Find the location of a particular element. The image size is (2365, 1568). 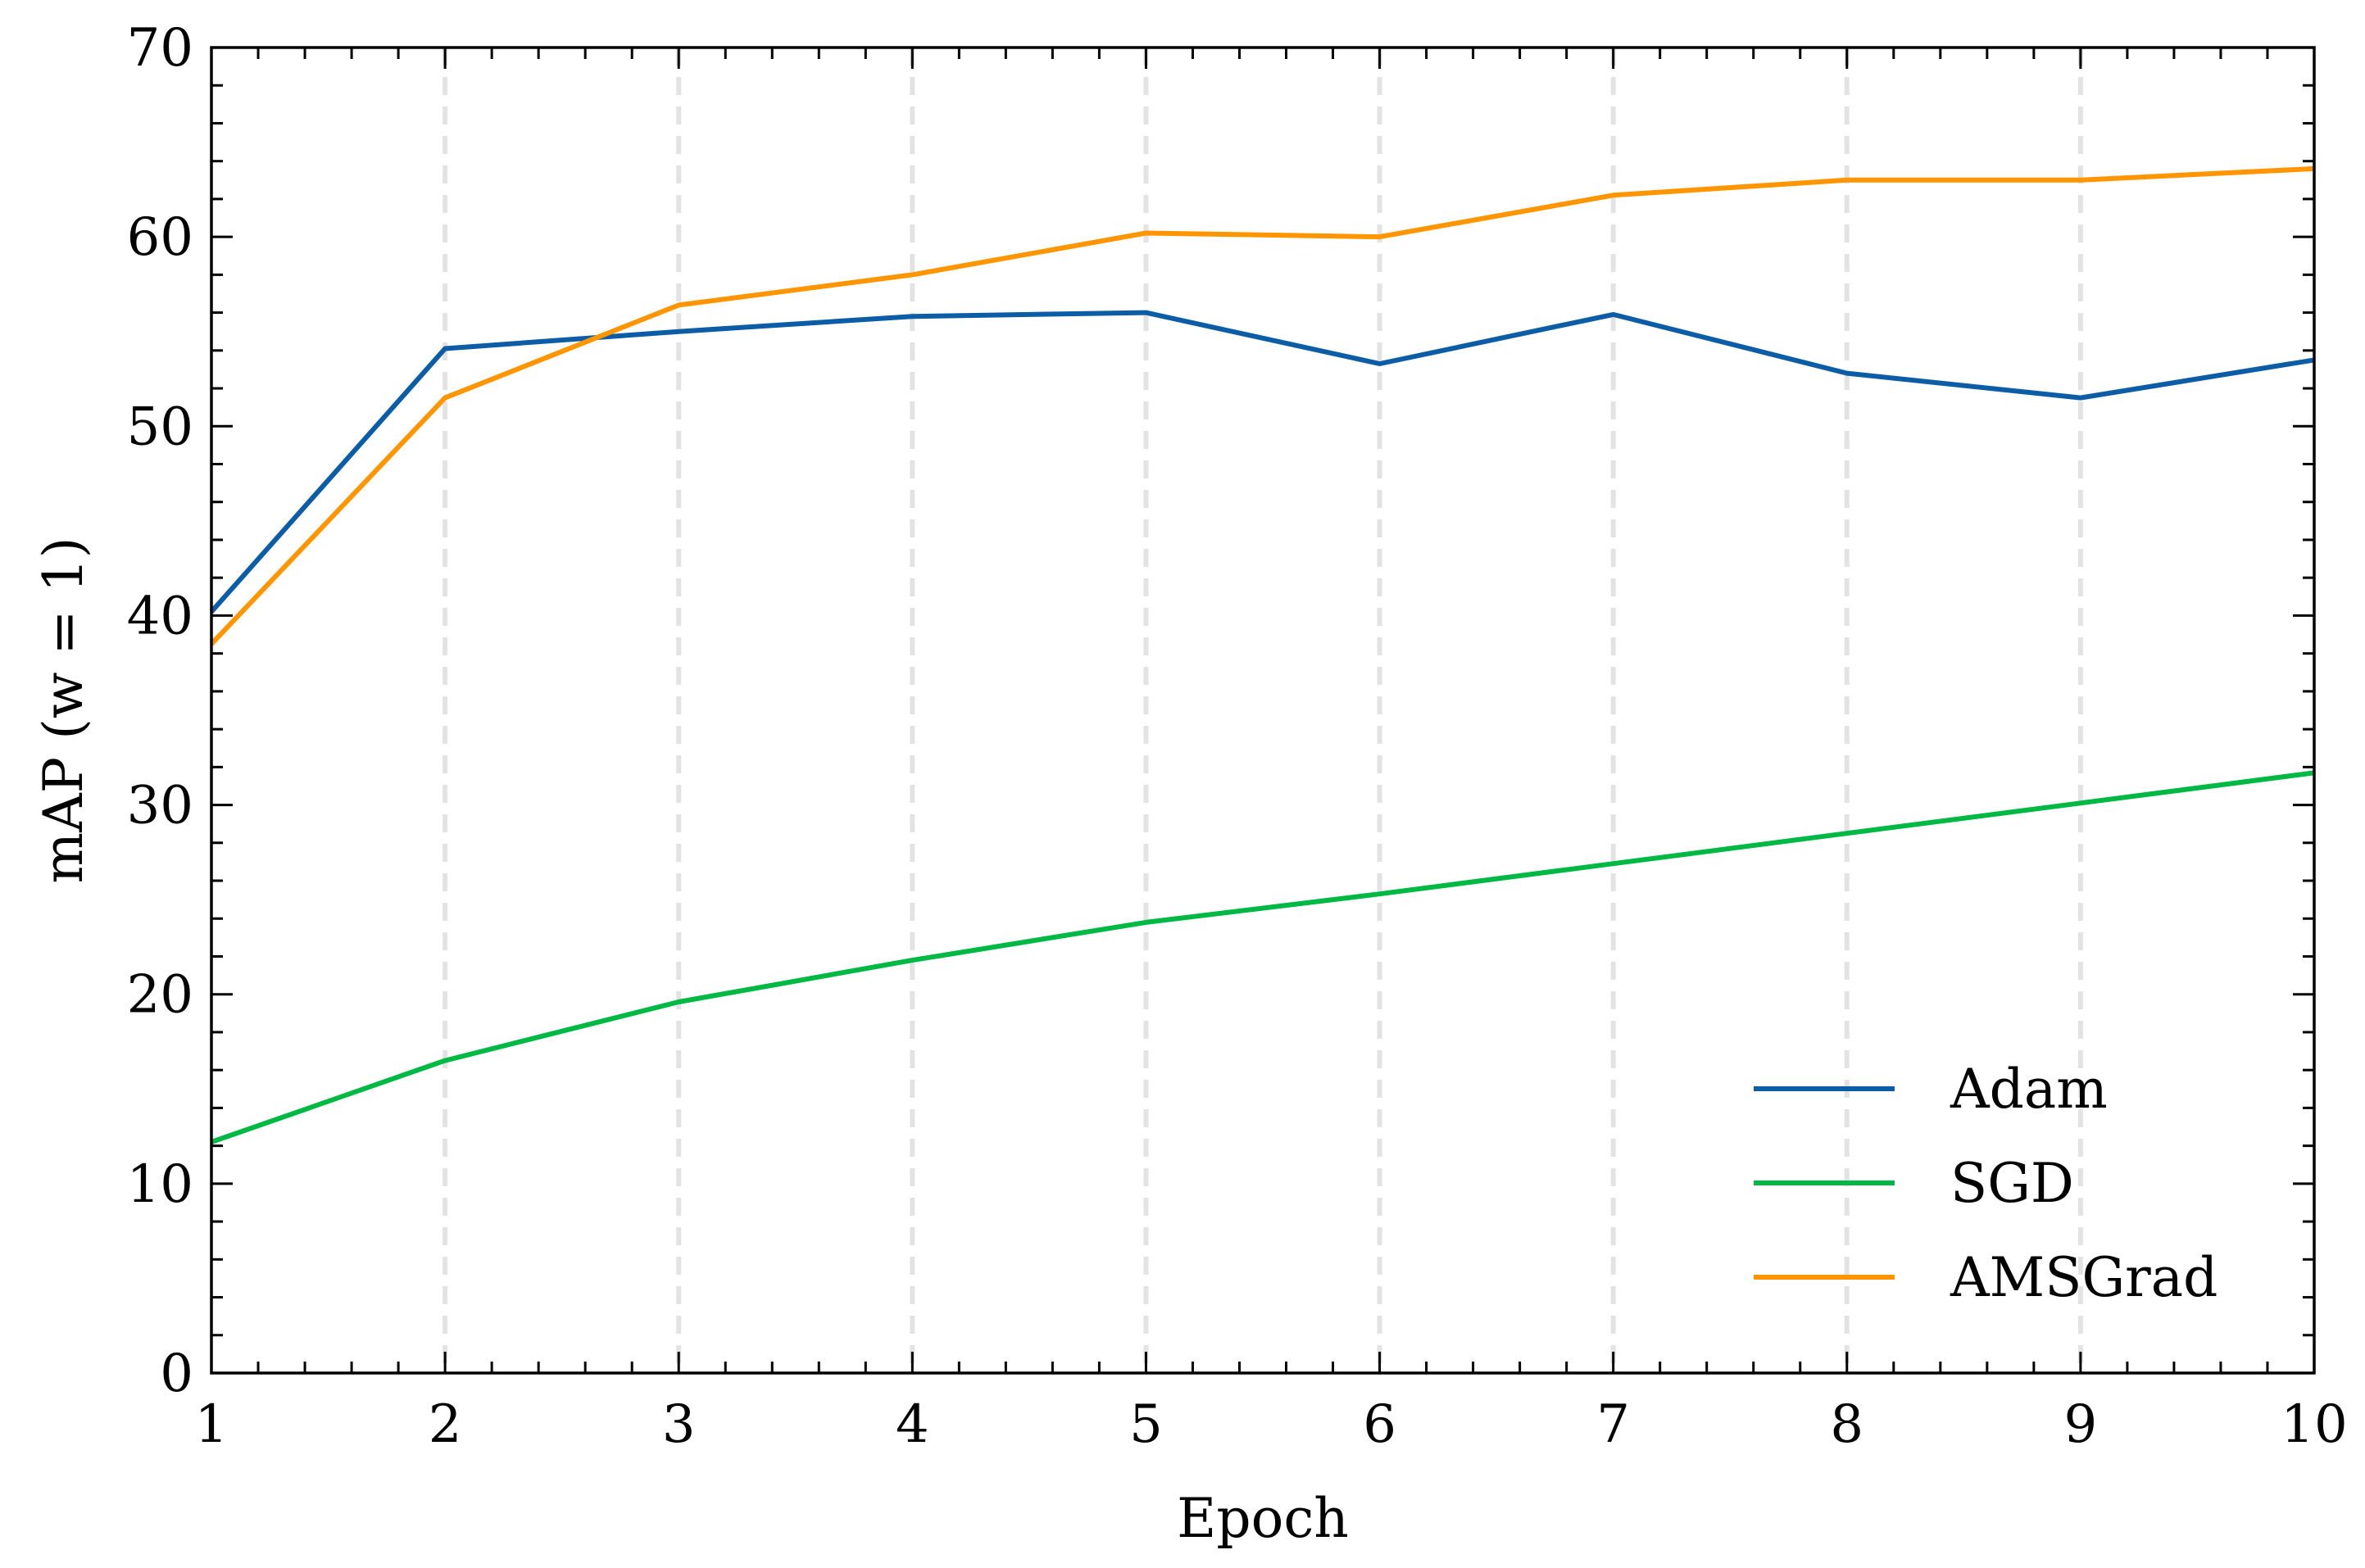

y-tick-label-70: 70 is located at coordinates (160, 49).